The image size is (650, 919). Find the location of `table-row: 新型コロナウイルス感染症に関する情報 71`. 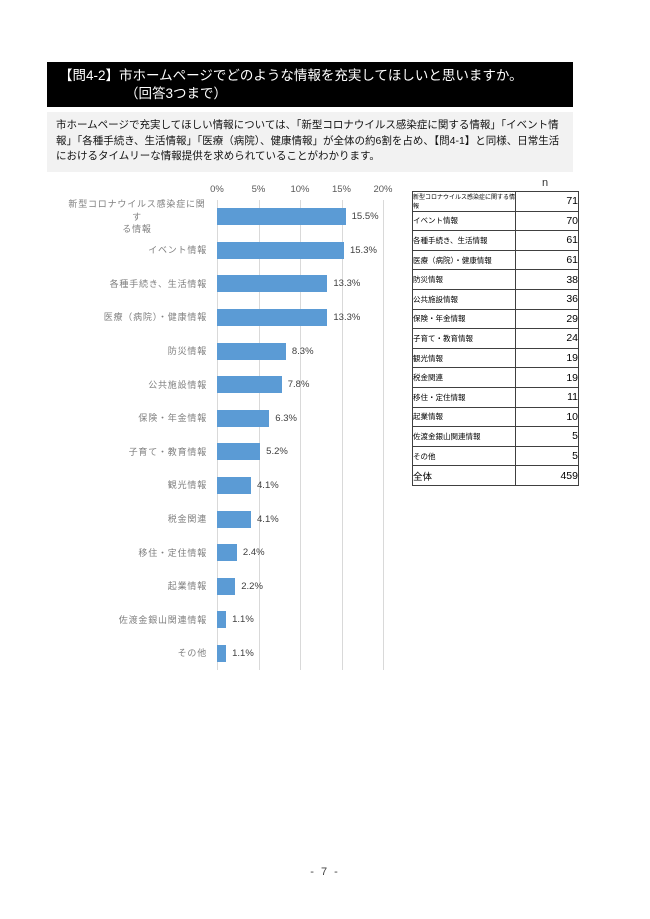

table-row: 新型コロナウイルス感染症に関する情報 71 is located at coordinates (495, 201).